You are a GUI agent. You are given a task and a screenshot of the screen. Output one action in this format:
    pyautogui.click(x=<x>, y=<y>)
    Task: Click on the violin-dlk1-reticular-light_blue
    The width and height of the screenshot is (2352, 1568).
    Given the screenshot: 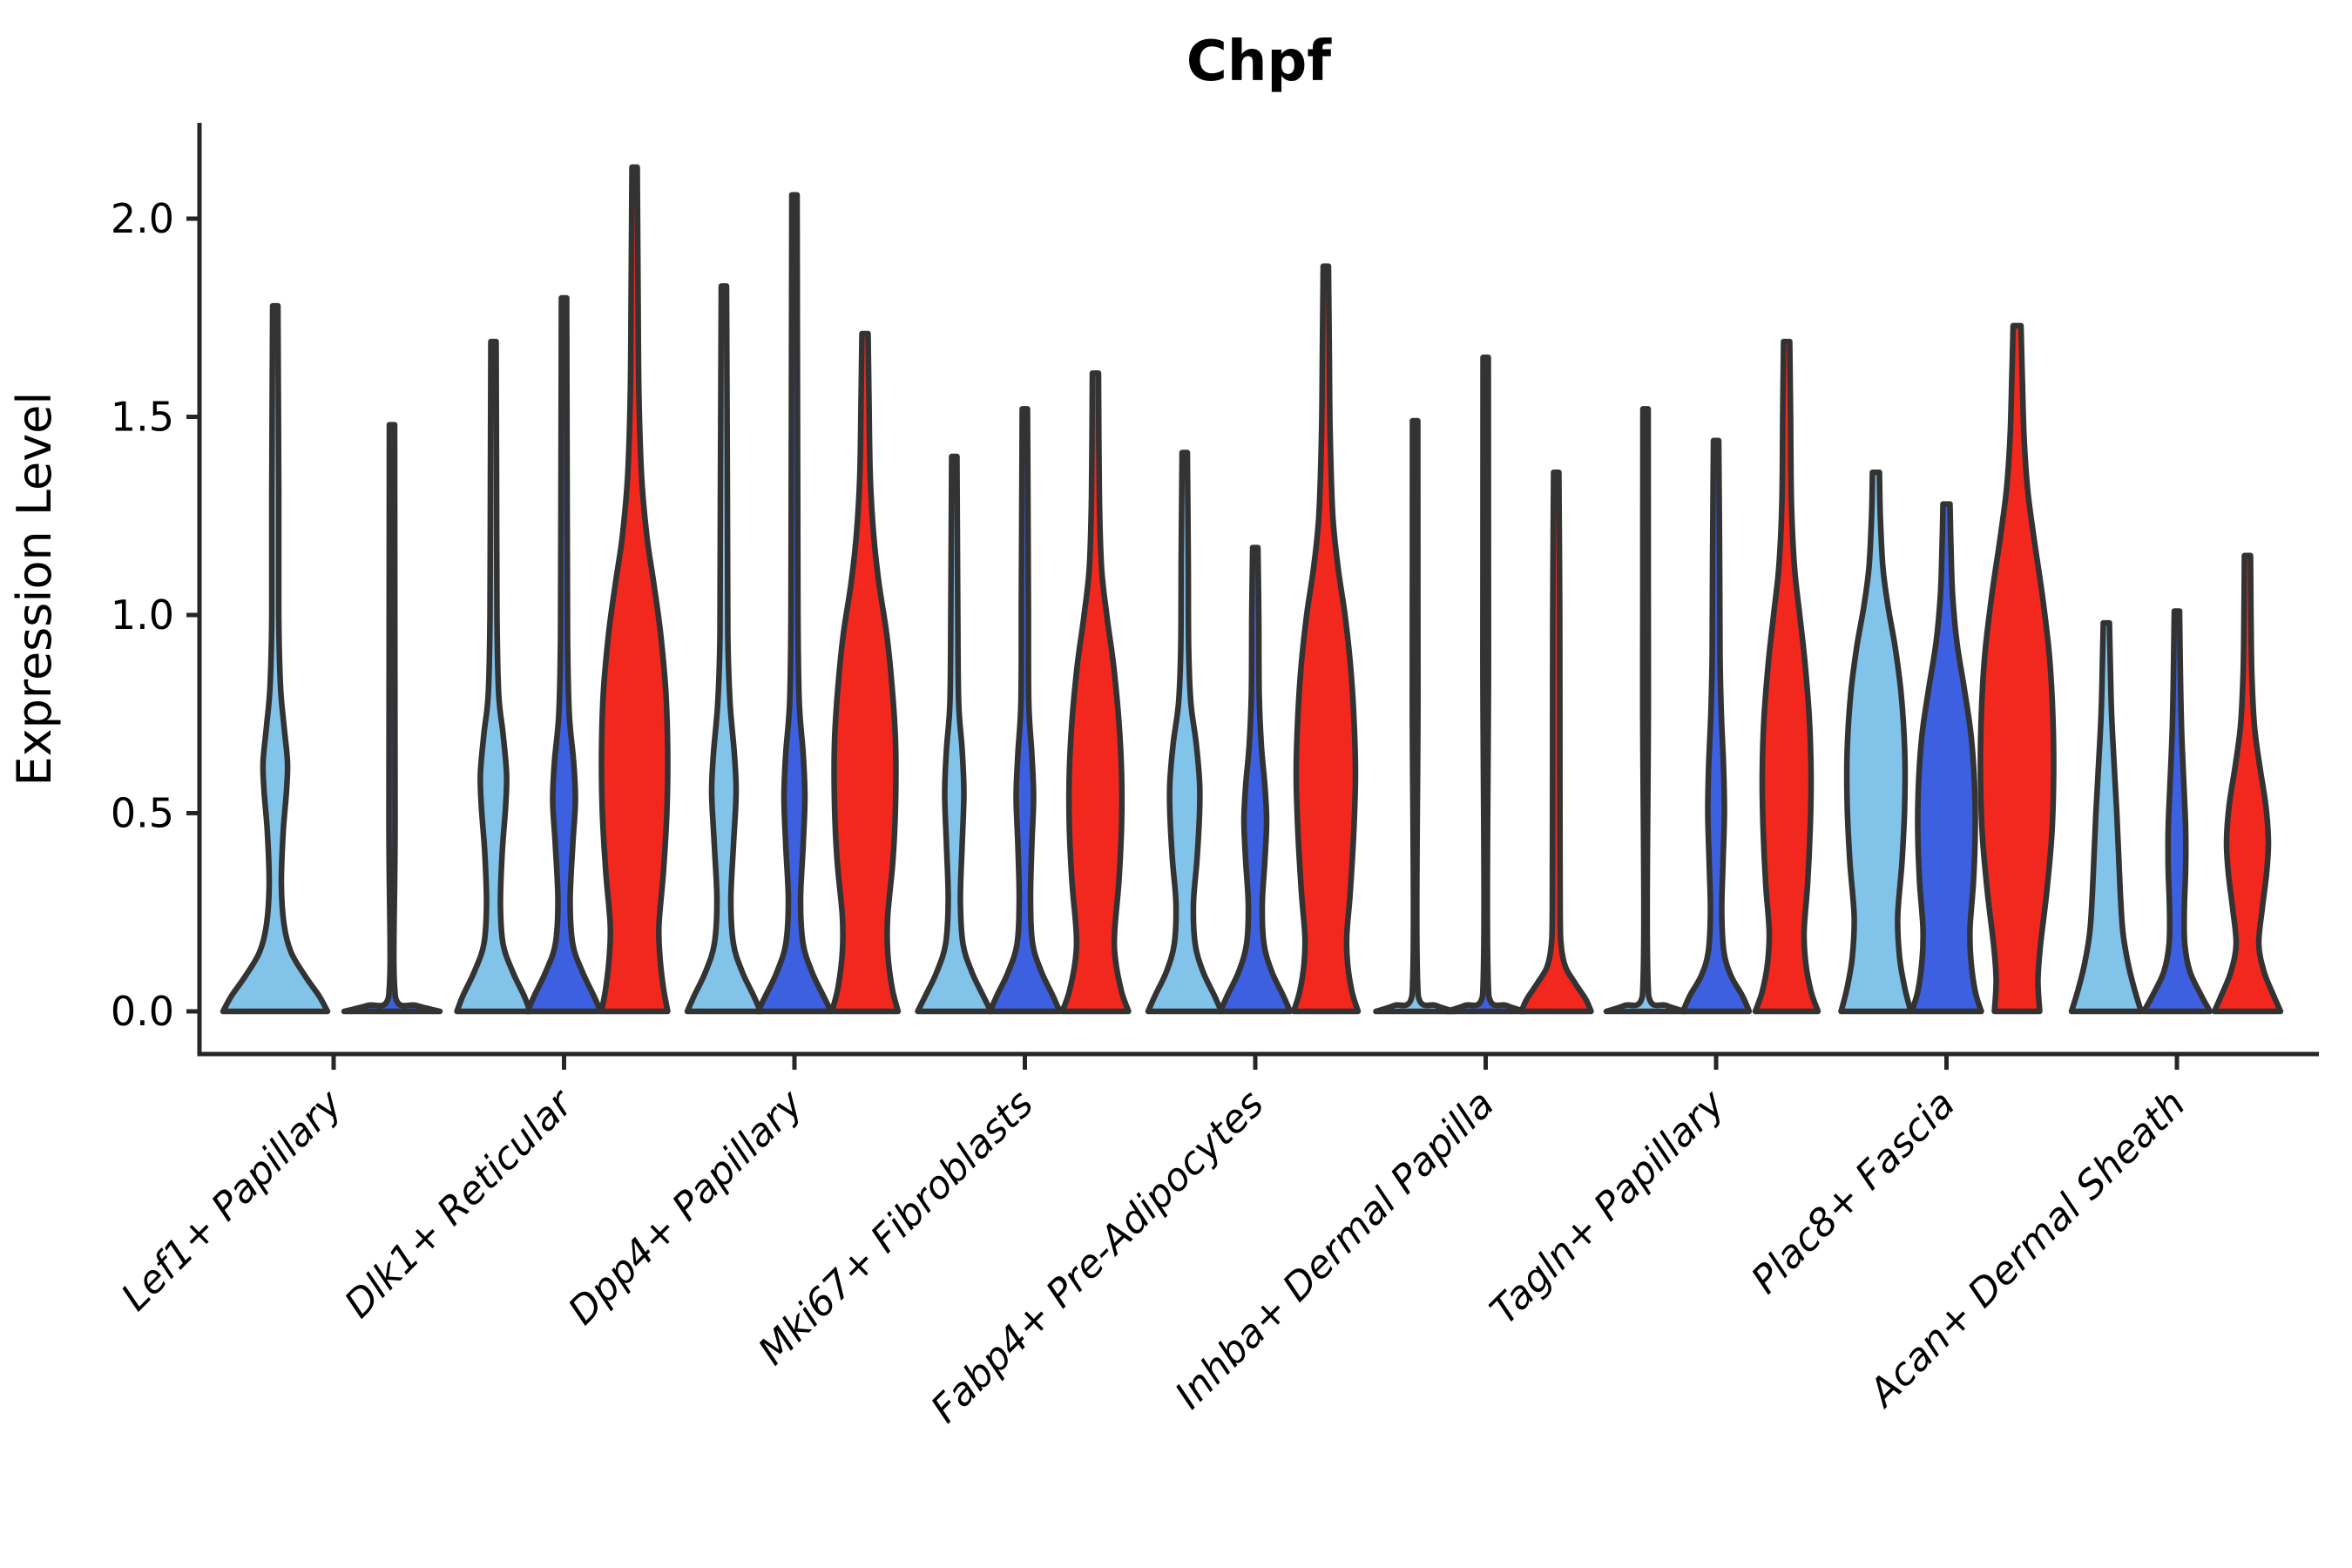 What is the action you would take?
    pyautogui.click(x=494, y=677)
    